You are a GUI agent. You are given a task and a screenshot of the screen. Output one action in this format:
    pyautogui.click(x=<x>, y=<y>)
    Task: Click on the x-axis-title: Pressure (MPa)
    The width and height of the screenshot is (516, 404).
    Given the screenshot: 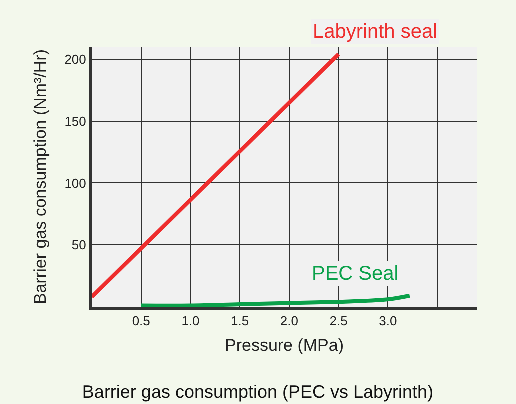 What is the action you would take?
    pyautogui.click(x=284, y=345)
    